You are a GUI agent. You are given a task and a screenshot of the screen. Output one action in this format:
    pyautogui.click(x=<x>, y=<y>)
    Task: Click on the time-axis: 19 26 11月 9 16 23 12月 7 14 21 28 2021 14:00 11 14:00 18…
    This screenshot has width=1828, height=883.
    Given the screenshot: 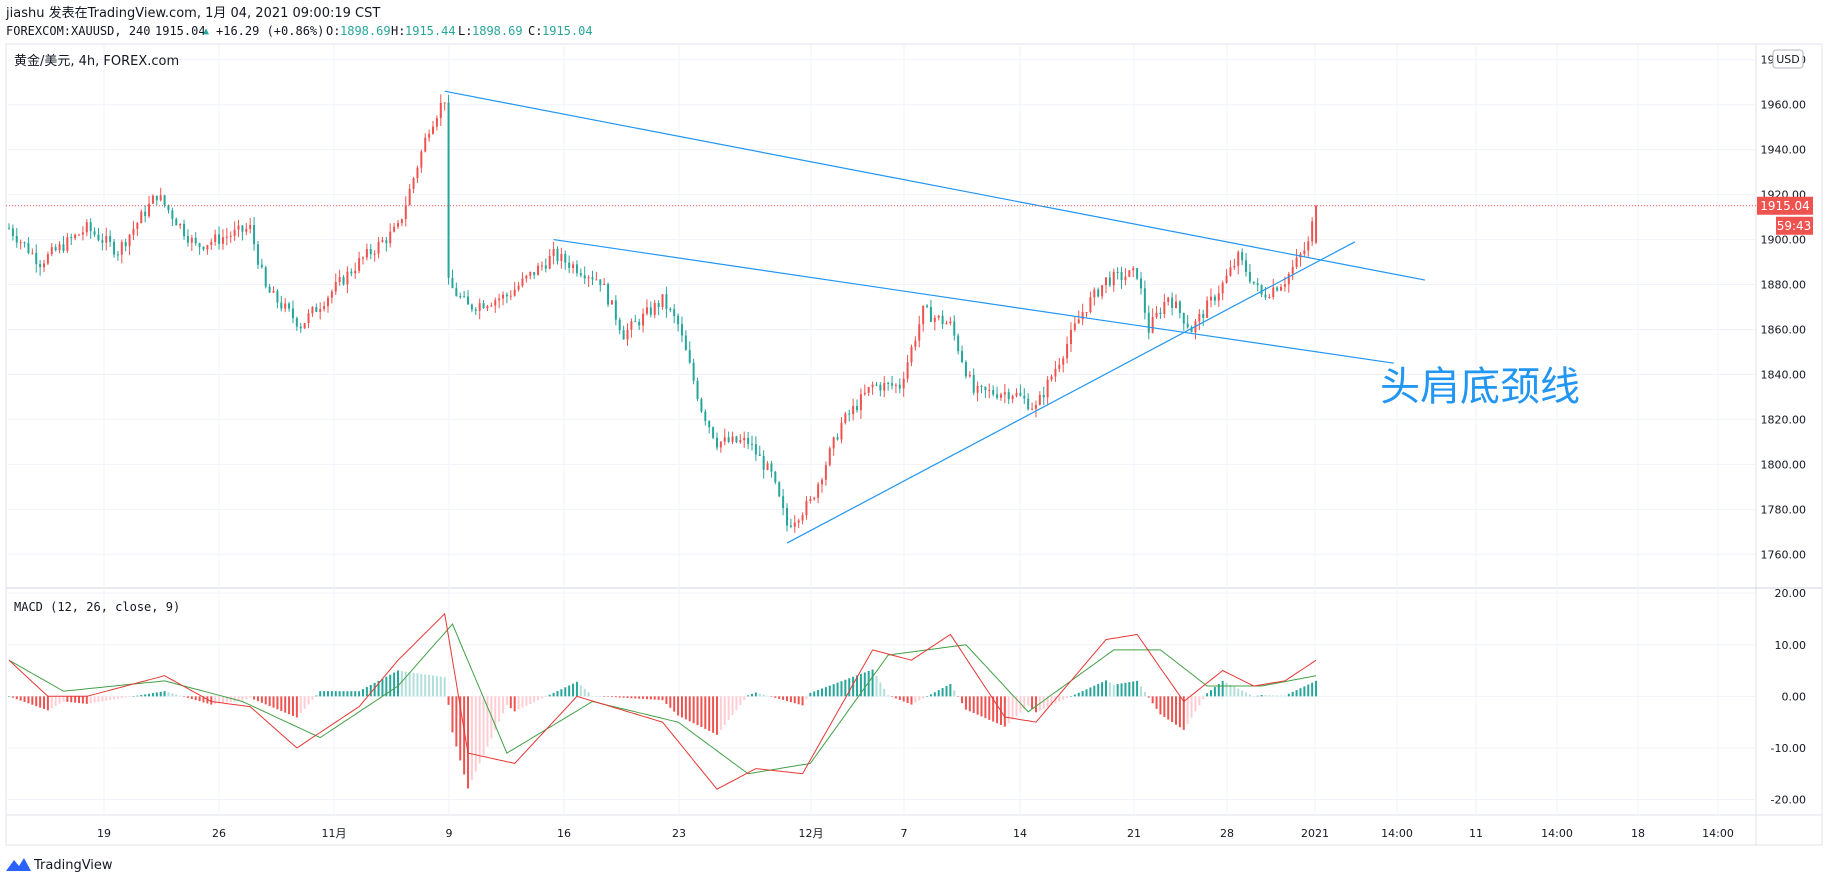 What is the action you would take?
    pyautogui.click(x=915, y=833)
    